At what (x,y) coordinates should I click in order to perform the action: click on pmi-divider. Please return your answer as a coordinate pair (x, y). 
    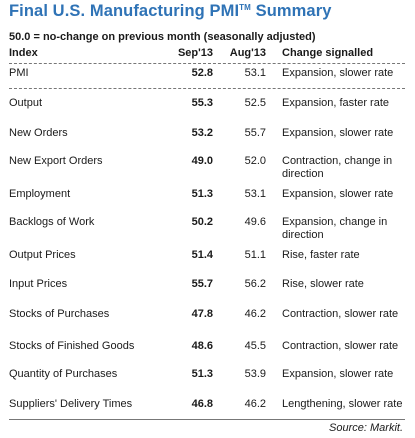
    Looking at the image, I should click on (207, 88).